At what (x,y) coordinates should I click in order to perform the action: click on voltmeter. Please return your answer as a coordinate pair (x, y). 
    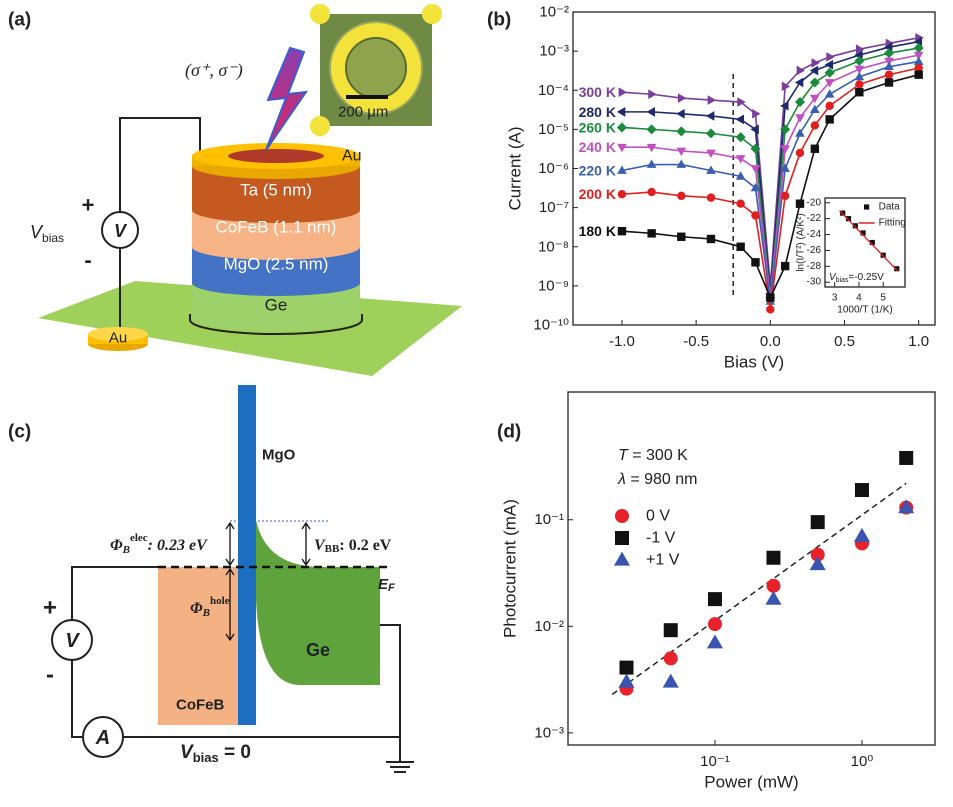
    Looking at the image, I should click on (72, 640).